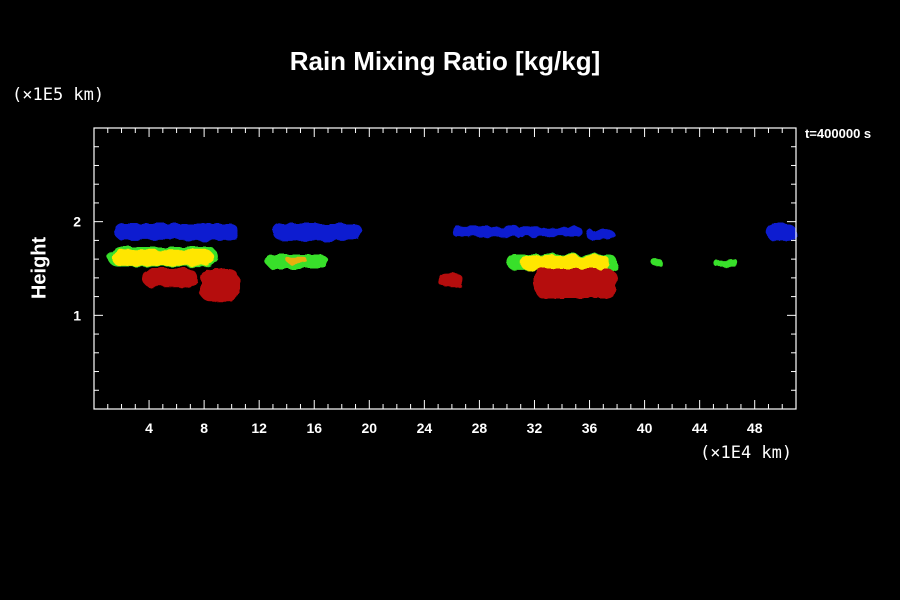  Describe the element at coordinates (700, 428) in the screenshot. I see `x-tick-label: 44` at that location.